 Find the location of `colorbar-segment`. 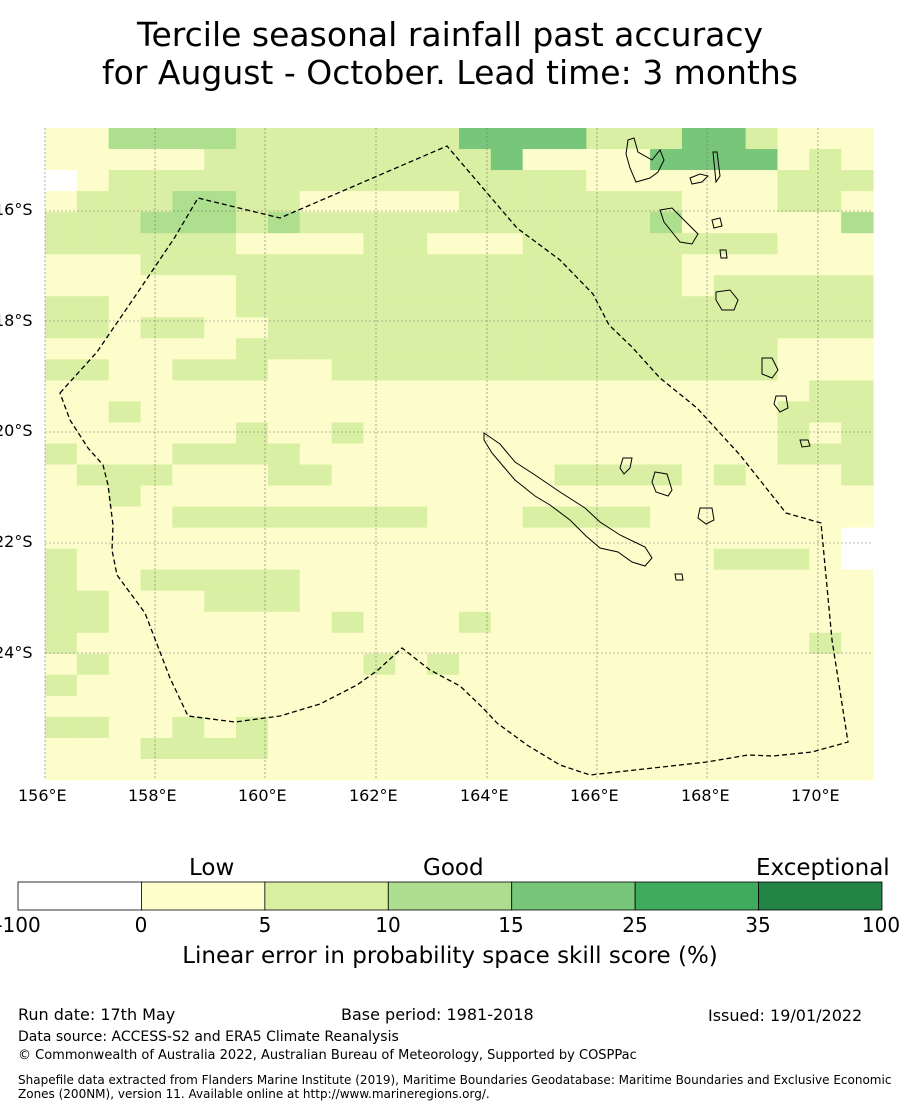

colorbar-segment is located at coordinates (450, 896).